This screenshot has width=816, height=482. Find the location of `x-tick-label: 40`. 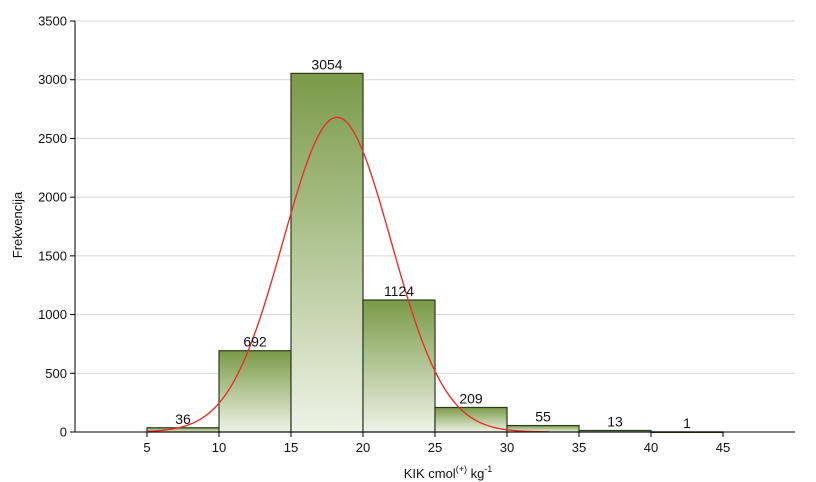

x-tick-label: 40 is located at coordinates (651, 447).